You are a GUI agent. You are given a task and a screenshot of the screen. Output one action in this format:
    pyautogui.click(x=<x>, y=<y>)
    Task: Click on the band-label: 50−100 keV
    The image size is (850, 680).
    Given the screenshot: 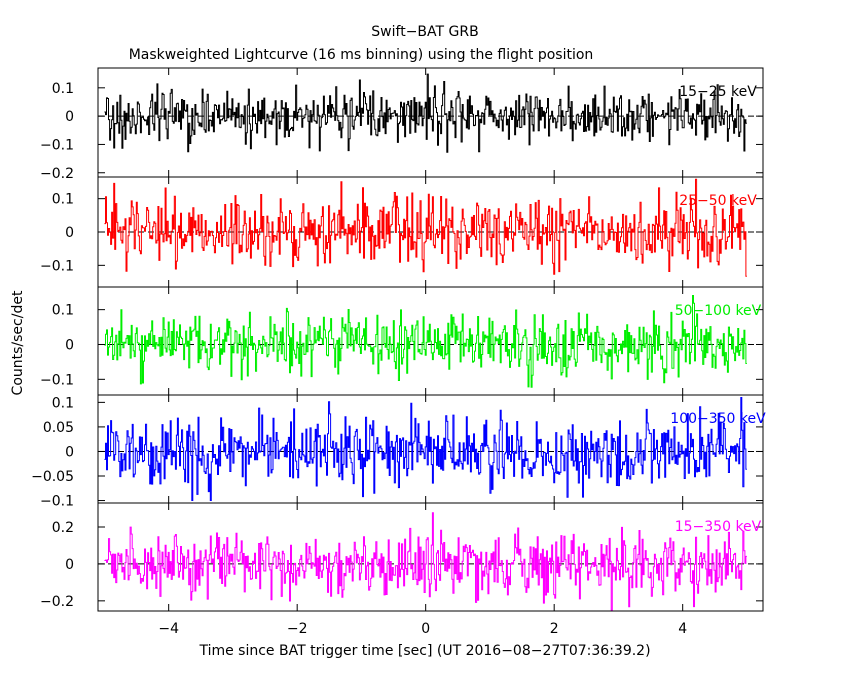 What is the action you would take?
    pyautogui.click(x=718, y=311)
    